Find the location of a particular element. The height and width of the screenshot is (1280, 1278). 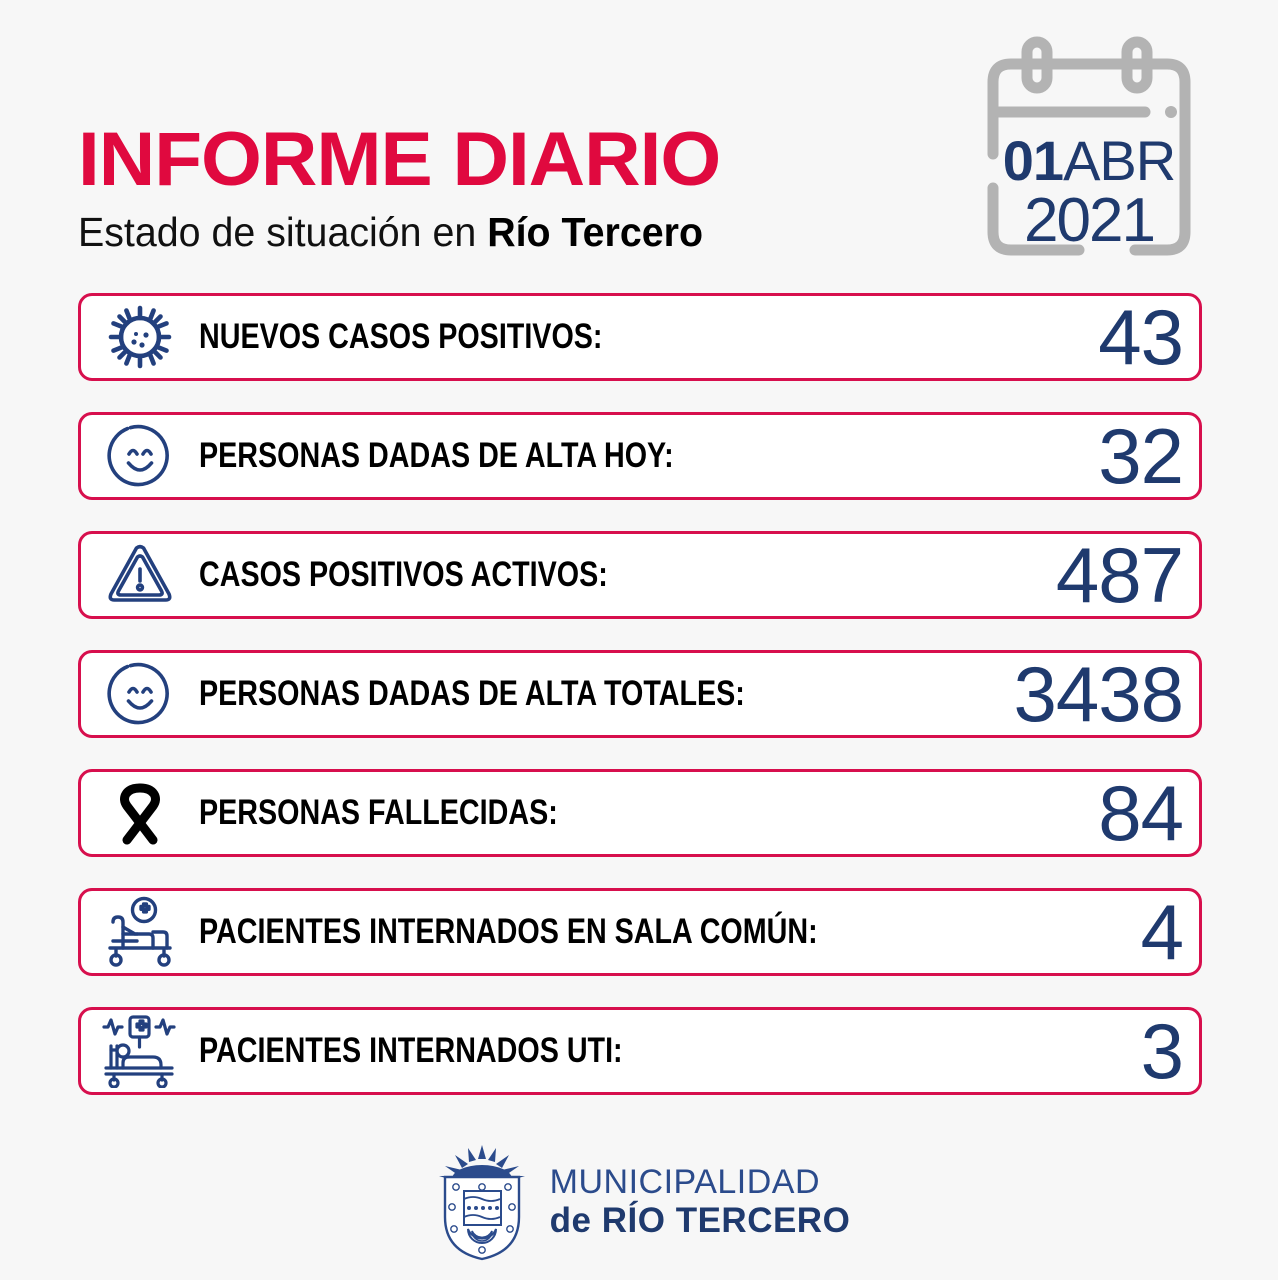

municipality-name: MUNICIPALIDAD de RÍO TERCERO is located at coordinates (700, 1202).